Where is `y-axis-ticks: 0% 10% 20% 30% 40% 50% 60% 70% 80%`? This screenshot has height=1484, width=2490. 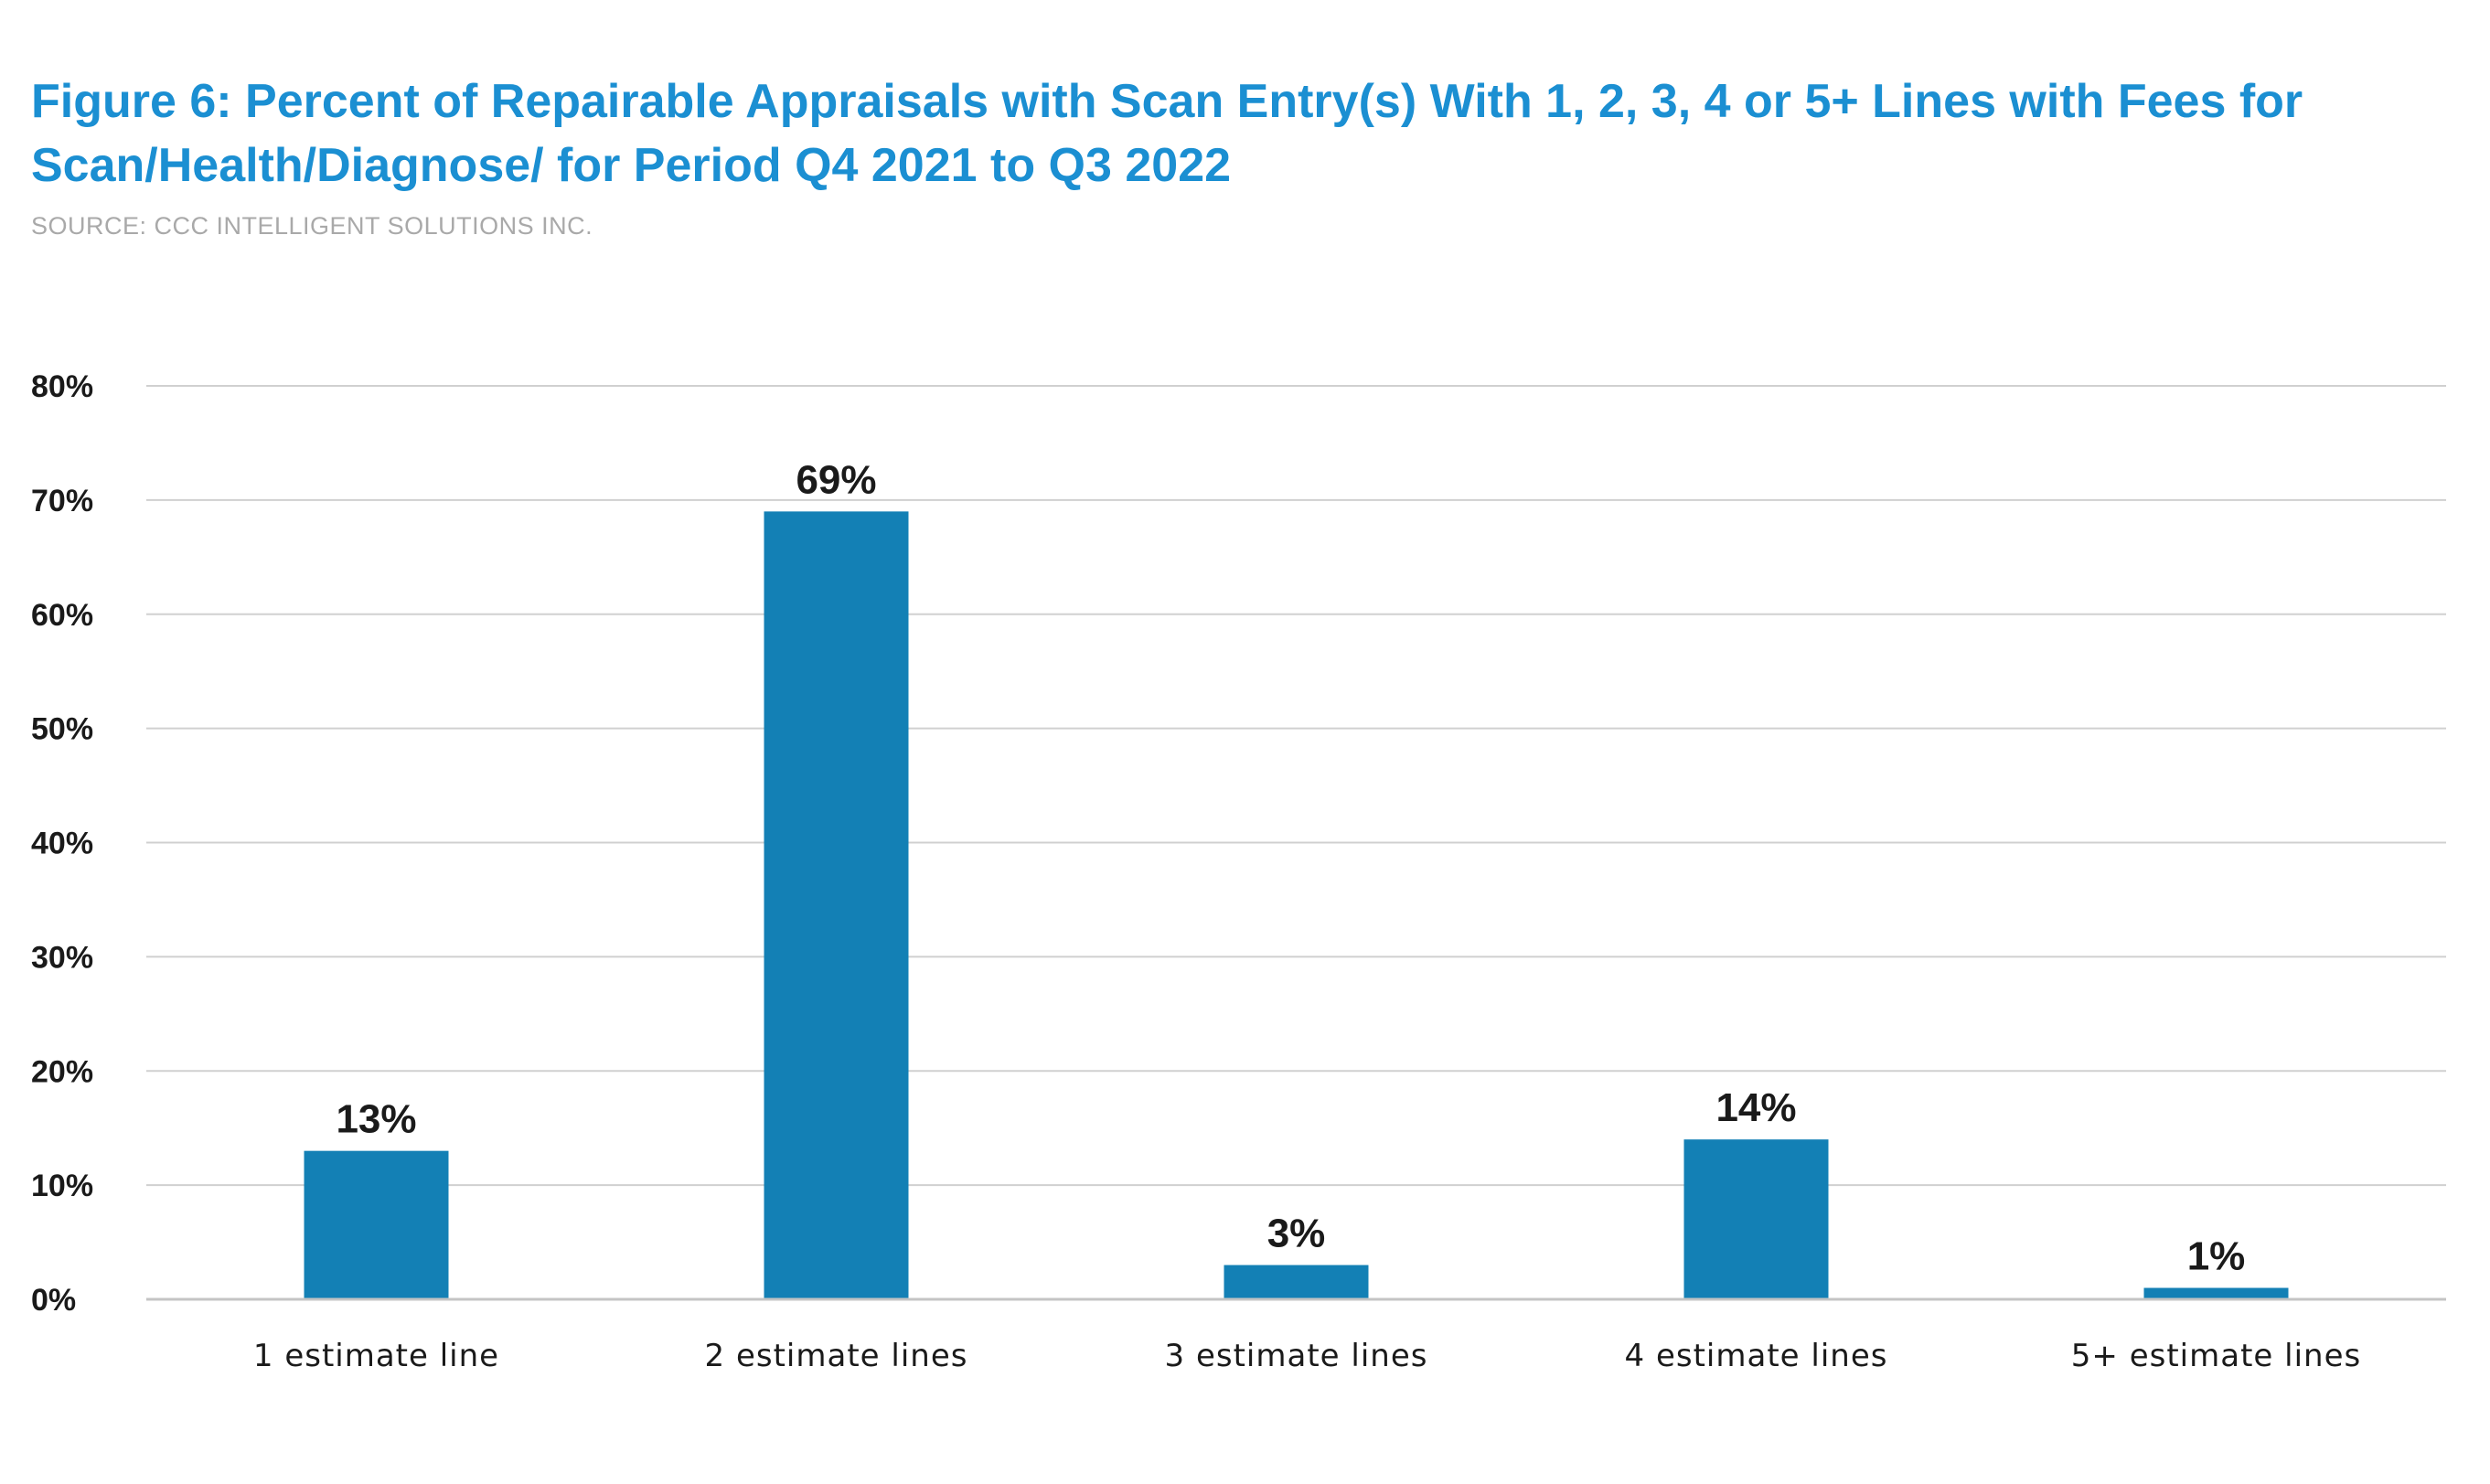 y-axis-ticks: 0% 10% 20% 30% 40% 50% 60% 70% 80% is located at coordinates (62, 843).